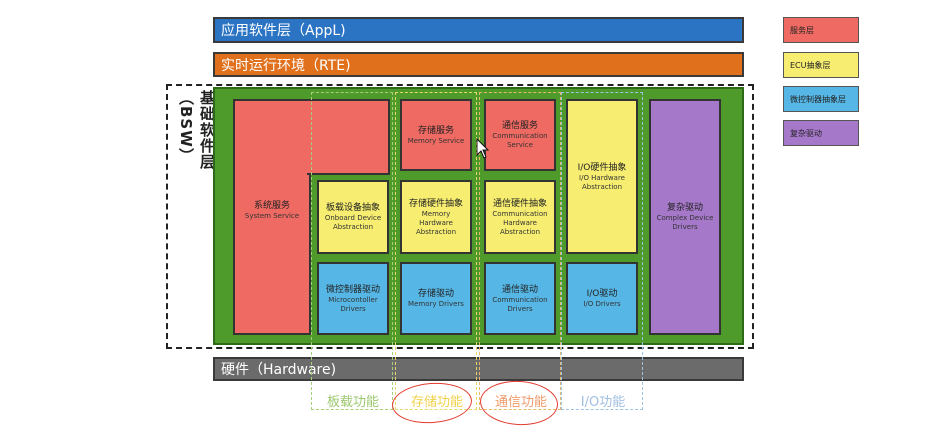 The image size is (944, 439). What do you see at coordinates (279, 370) in the screenshot?
I see `hardware-layer-label: 硬件（Hardware)` at bounding box center [279, 370].